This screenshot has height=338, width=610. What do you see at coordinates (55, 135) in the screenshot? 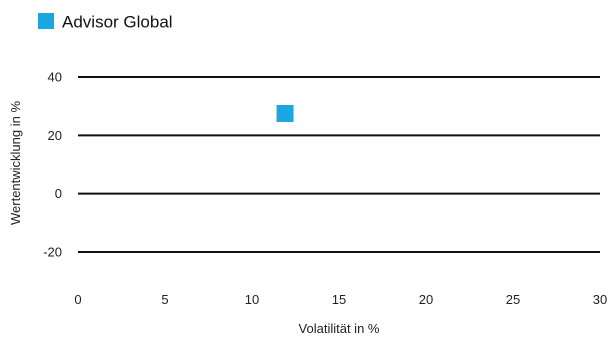
I see `y-tick-label: 20` at bounding box center [55, 135].